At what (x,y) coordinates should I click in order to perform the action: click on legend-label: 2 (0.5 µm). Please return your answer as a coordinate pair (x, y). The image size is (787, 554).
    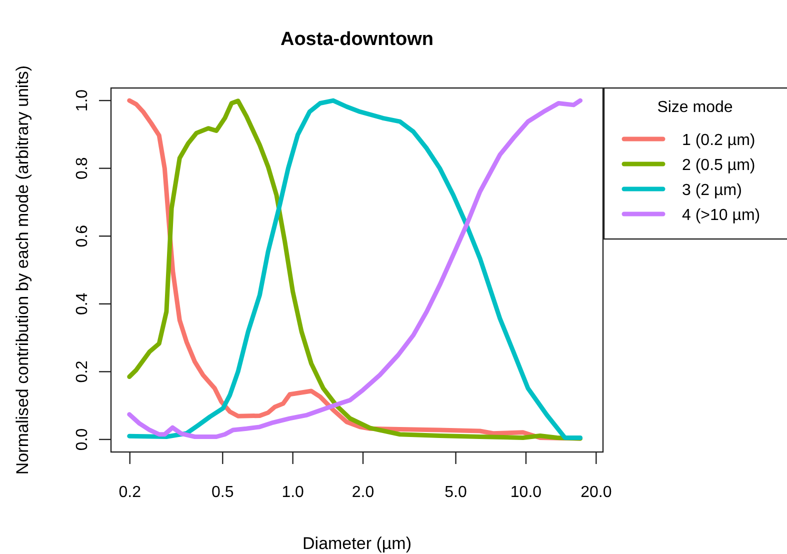
    Looking at the image, I should click on (719, 165).